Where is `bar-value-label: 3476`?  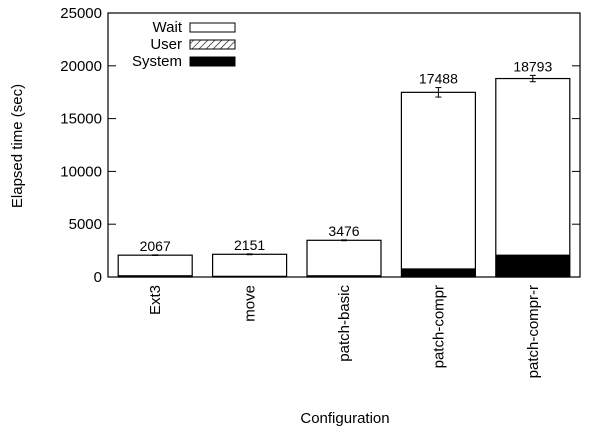 bar-value-label: 3476 is located at coordinates (343, 231).